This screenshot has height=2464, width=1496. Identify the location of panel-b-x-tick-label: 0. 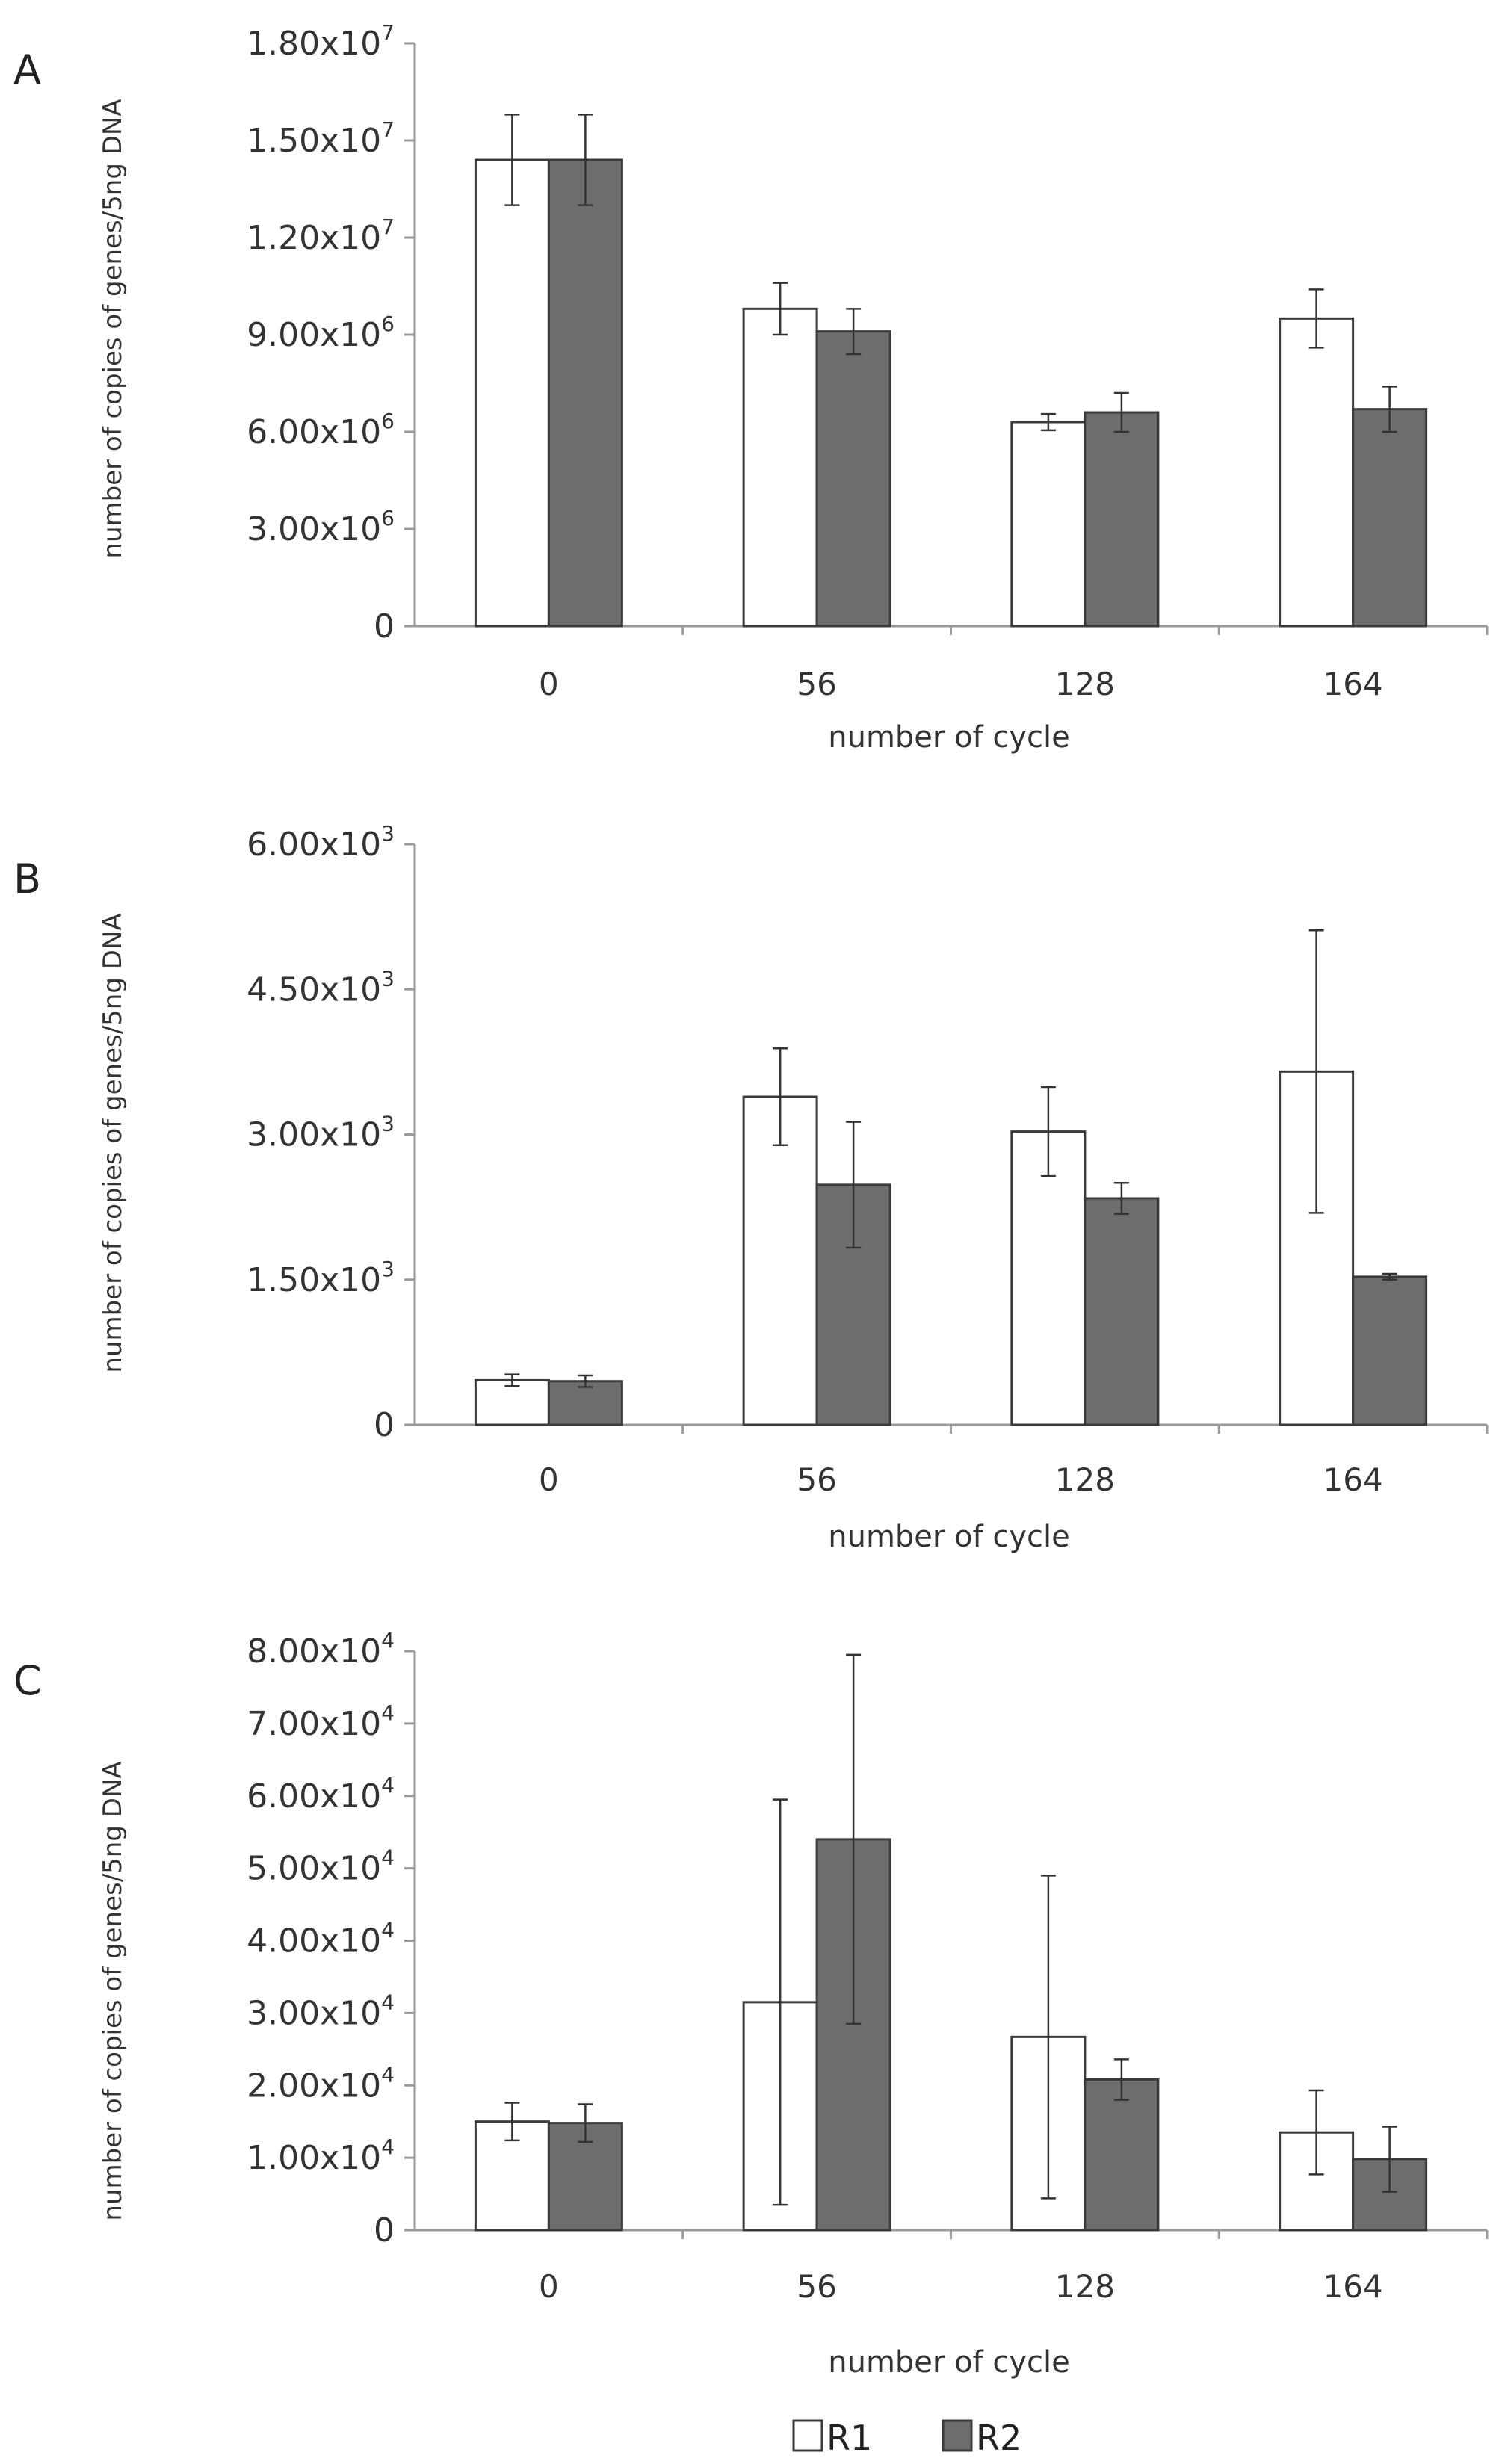
(549, 1479).